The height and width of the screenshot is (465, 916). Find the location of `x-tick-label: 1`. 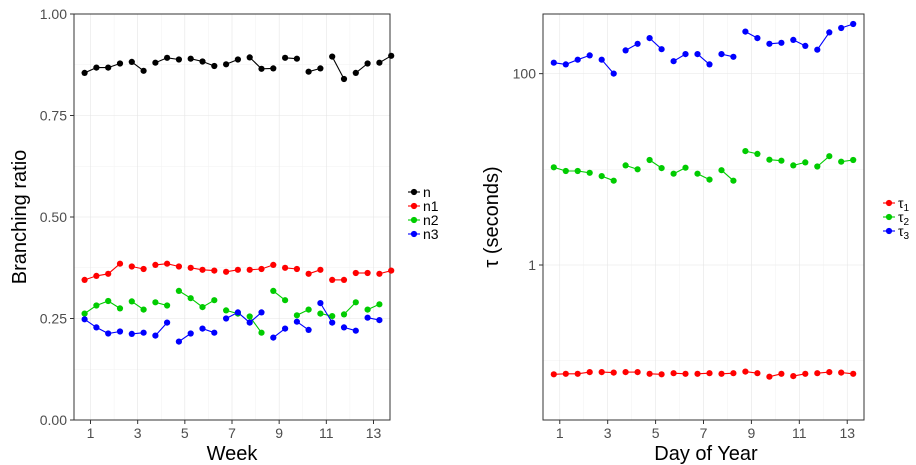

x-tick-label: 1 is located at coordinates (560, 433).